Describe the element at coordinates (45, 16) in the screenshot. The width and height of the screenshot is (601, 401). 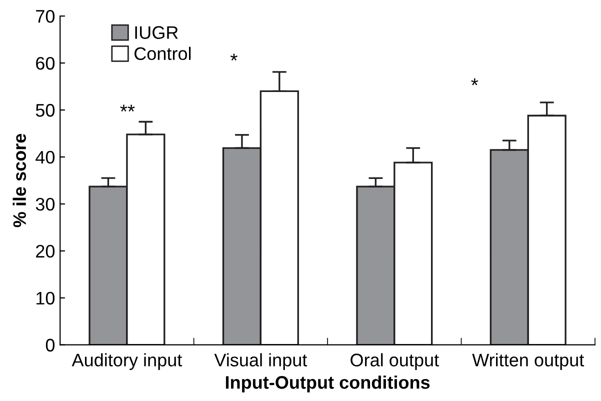
I see `y-tick-label: 70` at that location.